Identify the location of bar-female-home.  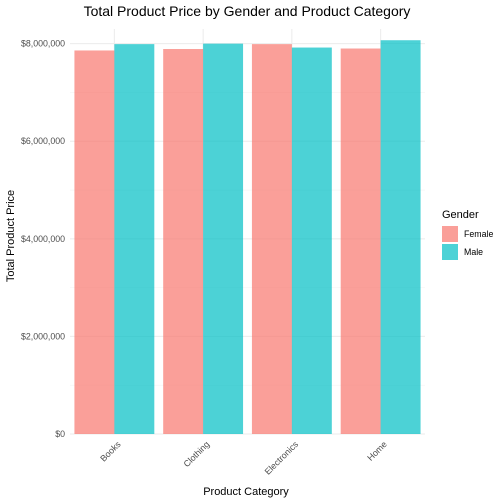
(360, 241).